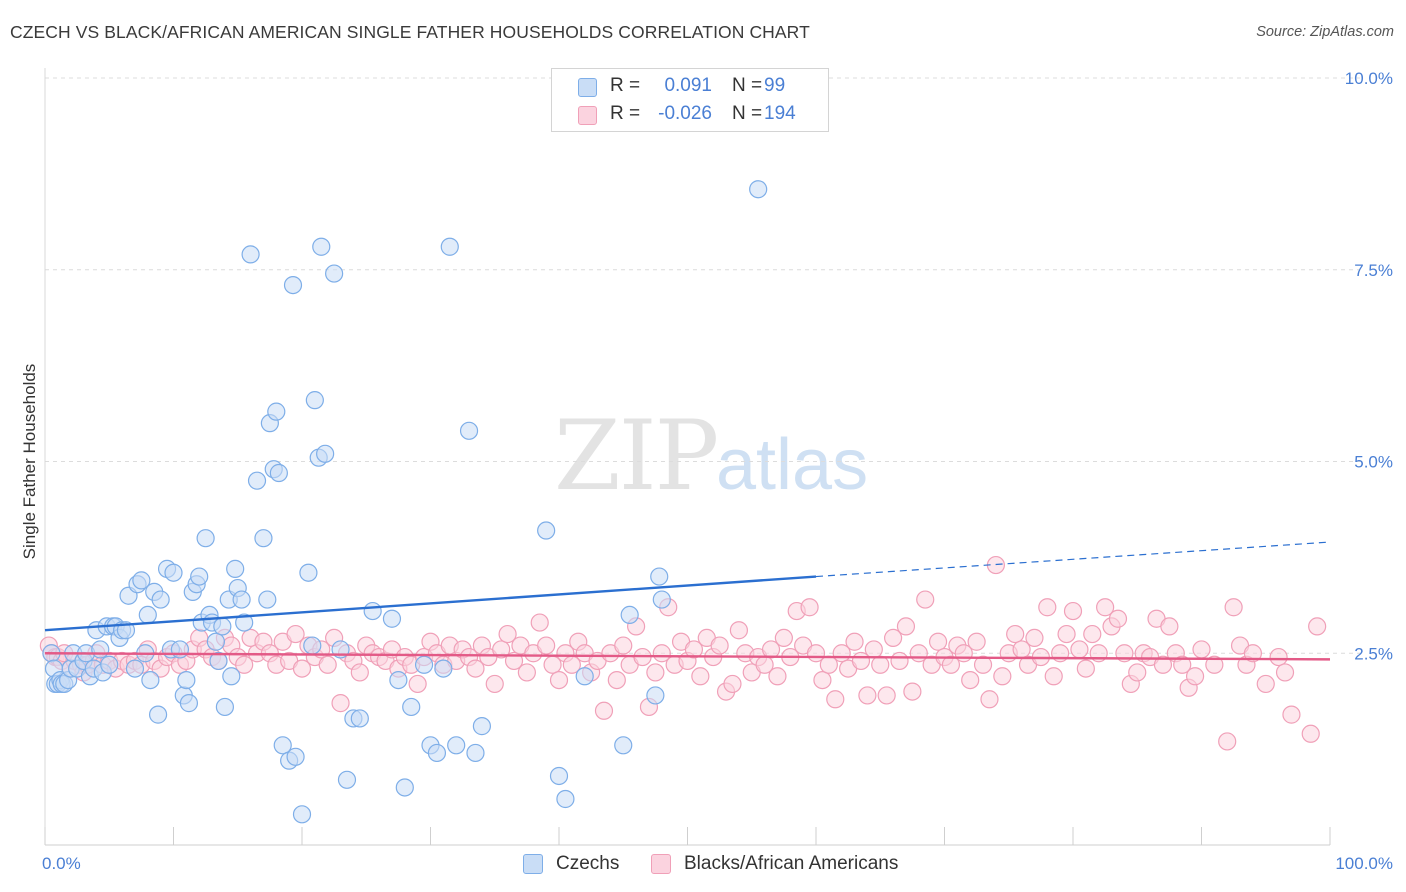 This screenshot has width=1406, height=892. Describe the element at coordinates (588, 863) in the screenshot. I see `legend-label-czechs: Czechs` at that location.